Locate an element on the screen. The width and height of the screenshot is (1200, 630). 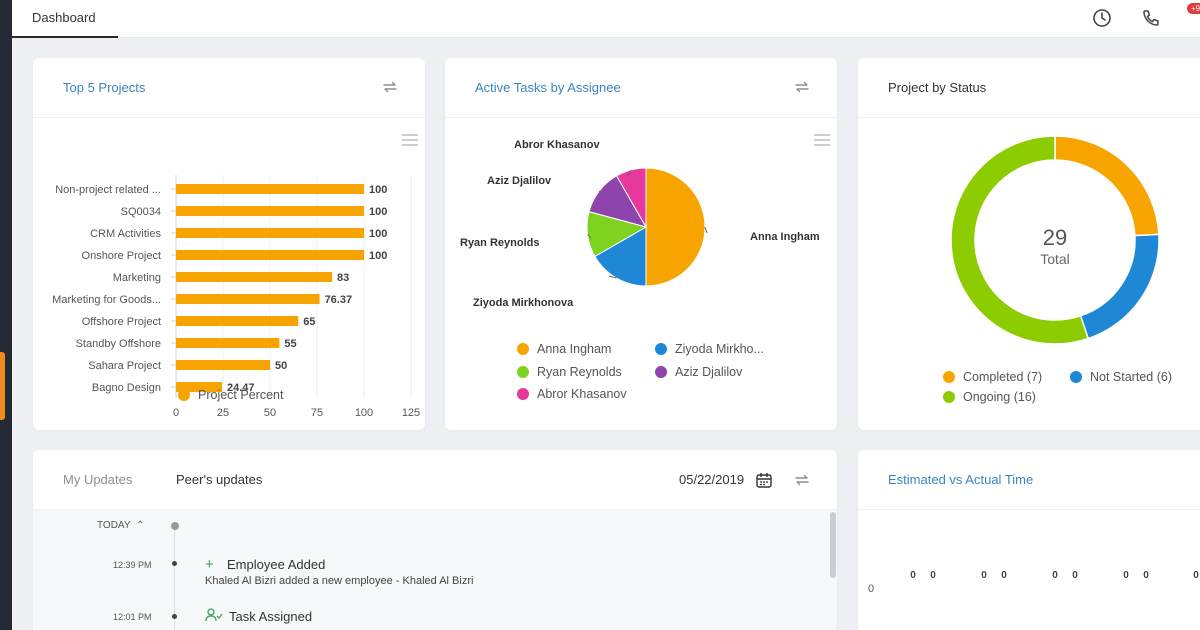
bar-value-label: 55 is located at coordinates (290, 344).